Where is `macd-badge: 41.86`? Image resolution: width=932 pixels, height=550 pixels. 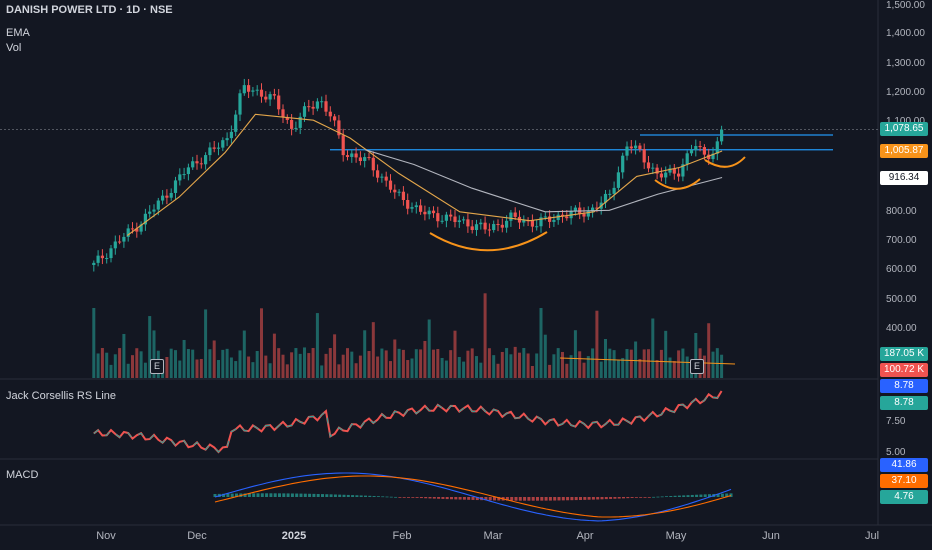 macd-badge: 41.86 is located at coordinates (904, 465).